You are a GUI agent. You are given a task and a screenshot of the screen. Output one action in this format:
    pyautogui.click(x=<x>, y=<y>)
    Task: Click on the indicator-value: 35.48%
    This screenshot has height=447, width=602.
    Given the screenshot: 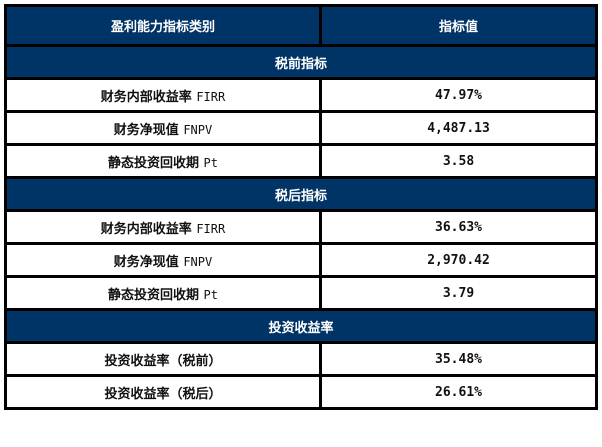 What is the action you would take?
    pyautogui.click(x=458, y=359)
    